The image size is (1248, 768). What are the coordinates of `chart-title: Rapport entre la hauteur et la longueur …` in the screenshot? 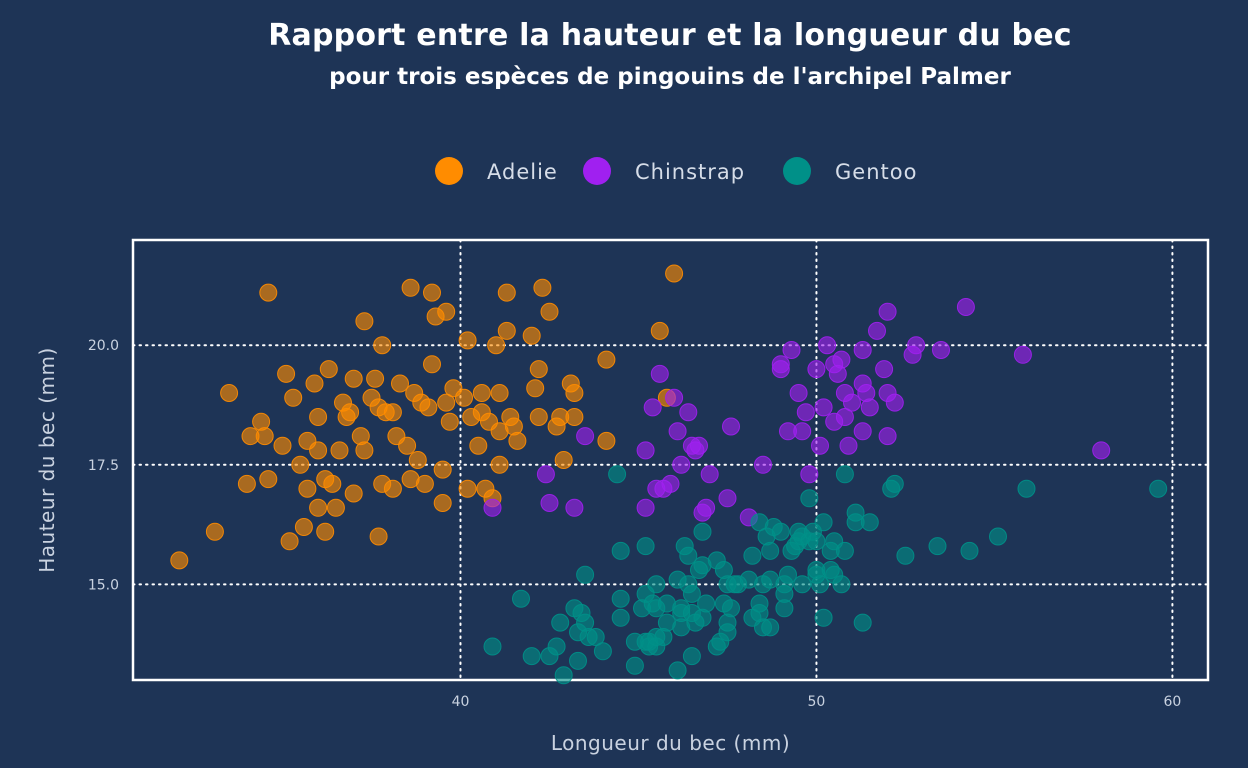 It's located at (670, 35).